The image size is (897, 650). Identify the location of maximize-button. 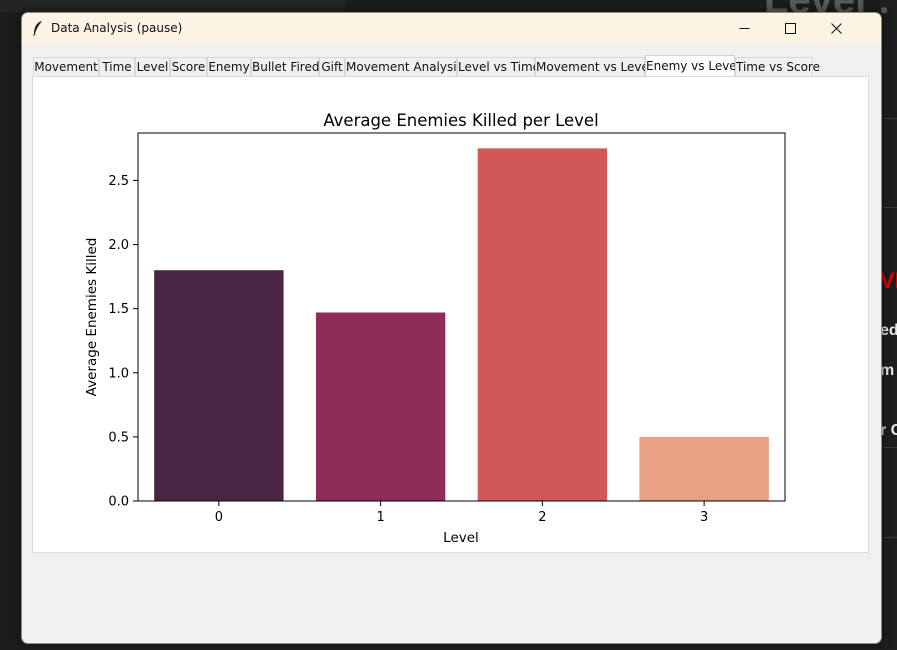
(790, 28).